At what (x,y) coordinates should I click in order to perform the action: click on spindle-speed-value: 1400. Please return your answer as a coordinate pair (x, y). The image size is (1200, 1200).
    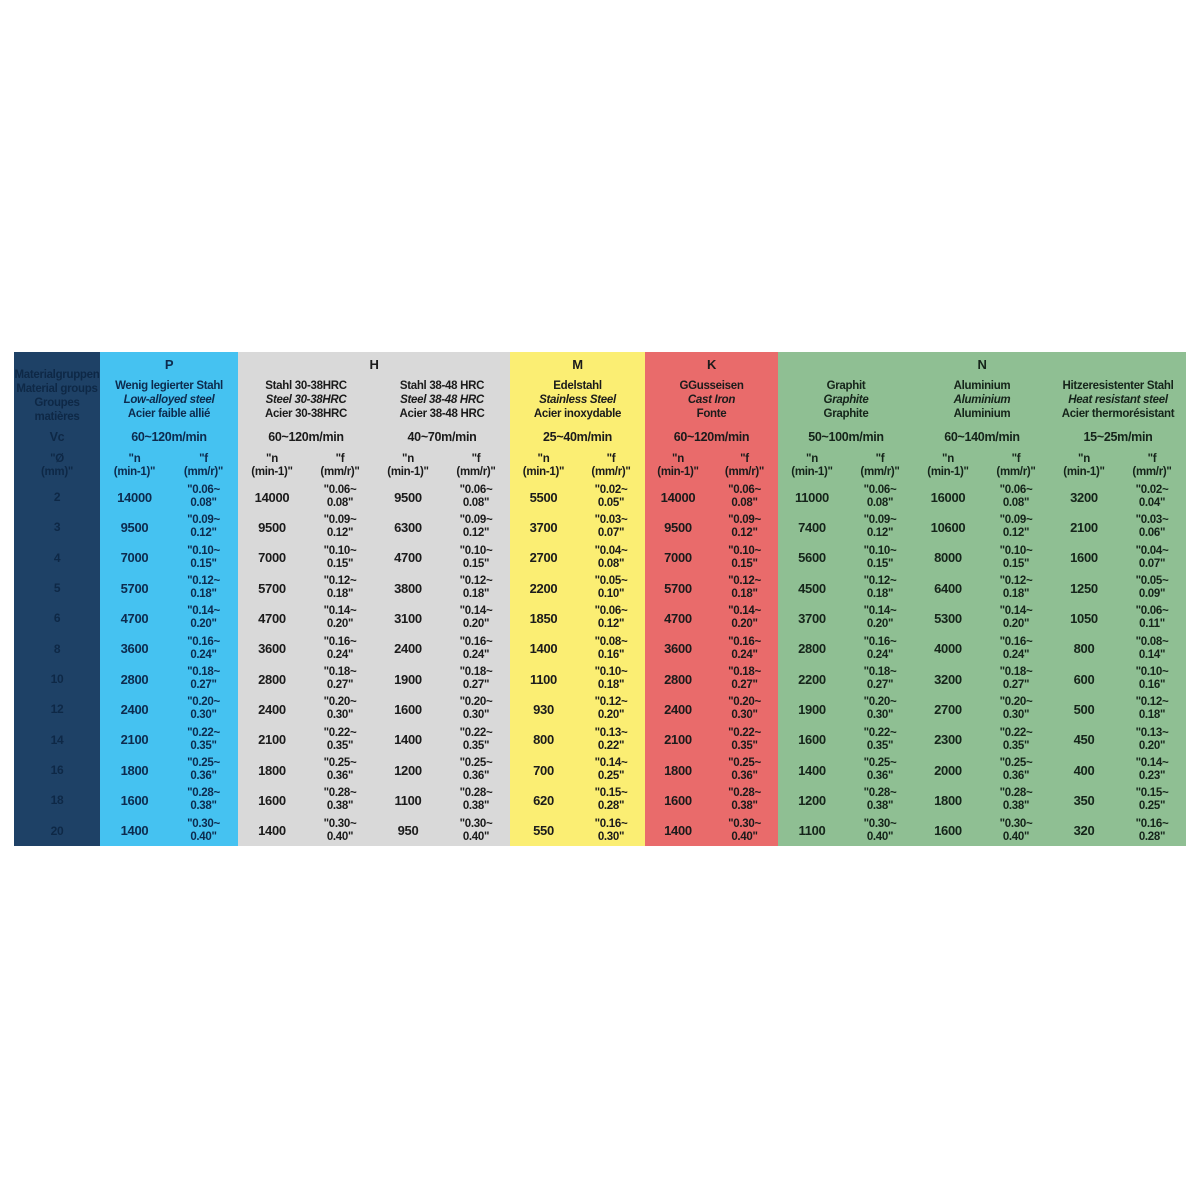
    Looking at the image, I should click on (134, 830).